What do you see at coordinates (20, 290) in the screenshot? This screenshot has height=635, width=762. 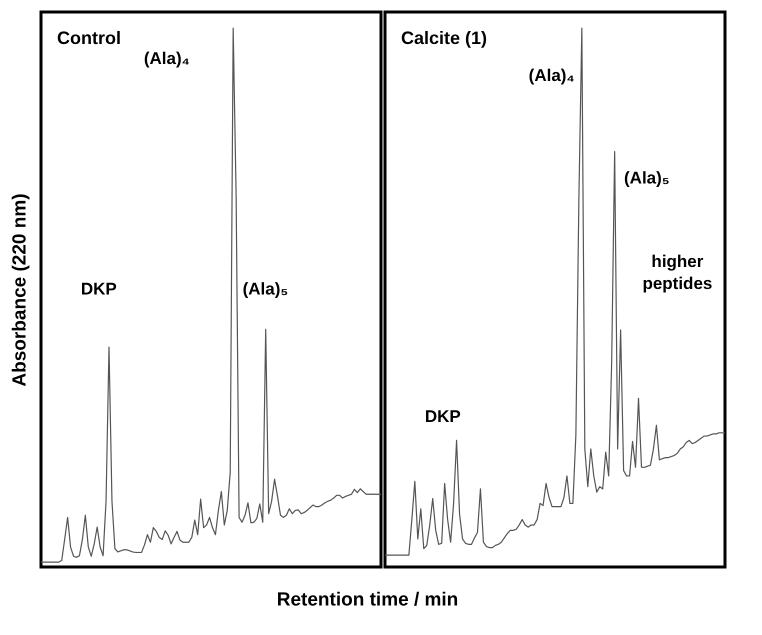 I see `y-axis-title: Absorbance (220 nm)` at bounding box center [20, 290].